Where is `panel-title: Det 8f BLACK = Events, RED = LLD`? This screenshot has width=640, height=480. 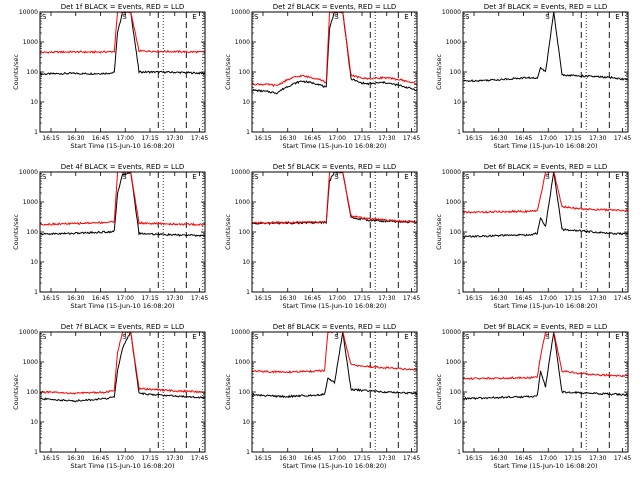 panel-title: Det 8f BLACK = Events, RED = LLD is located at coordinates (334, 327).